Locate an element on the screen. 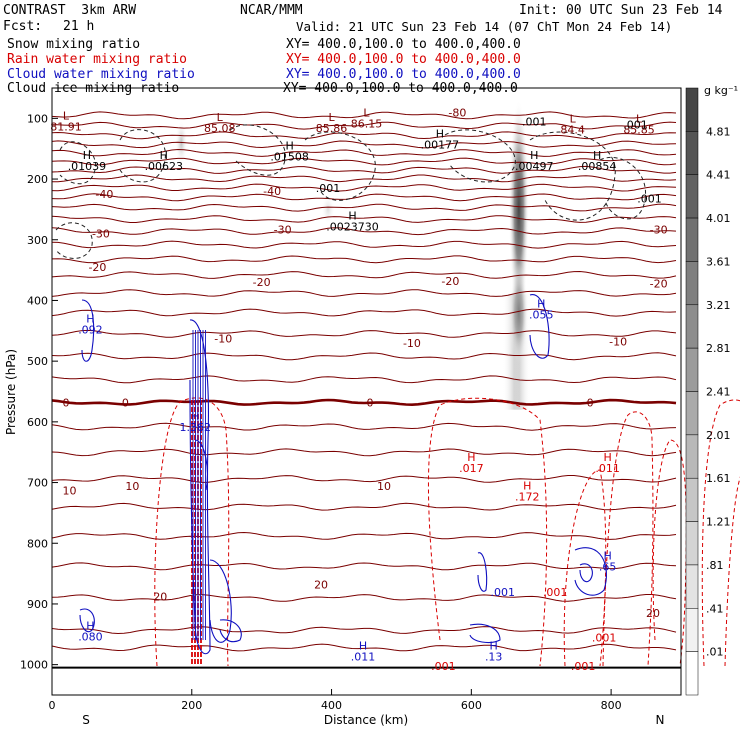  extremum-value: 84.4 is located at coordinates (572, 129).